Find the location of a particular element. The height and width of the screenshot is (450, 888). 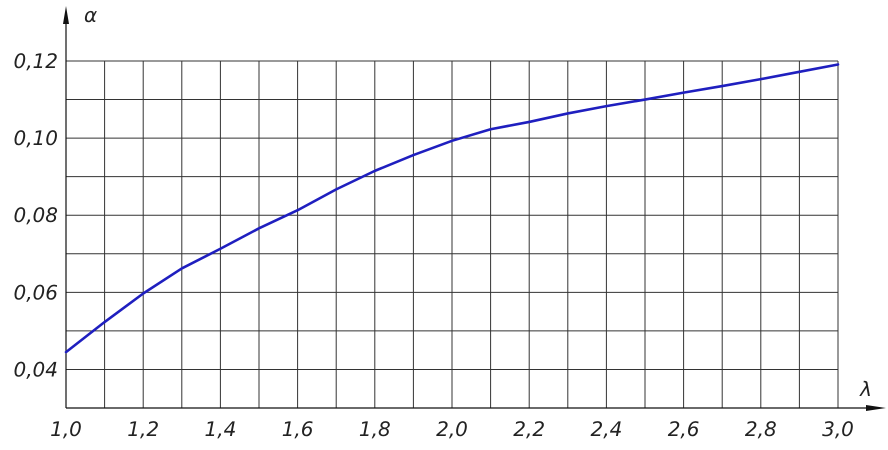

y-tick-label: 0,12 is located at coordinates (35, 61).